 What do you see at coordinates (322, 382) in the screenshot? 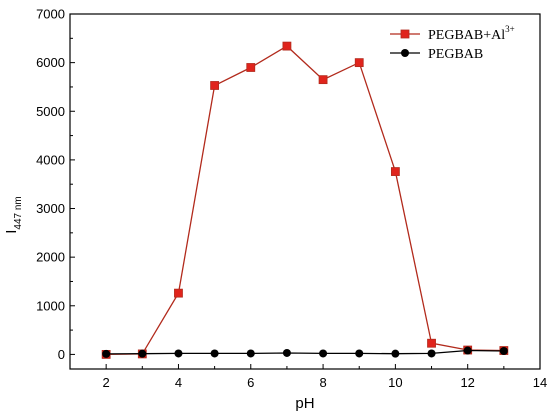
I see `x-tick-label: 8` at bounding box center [322, 382].